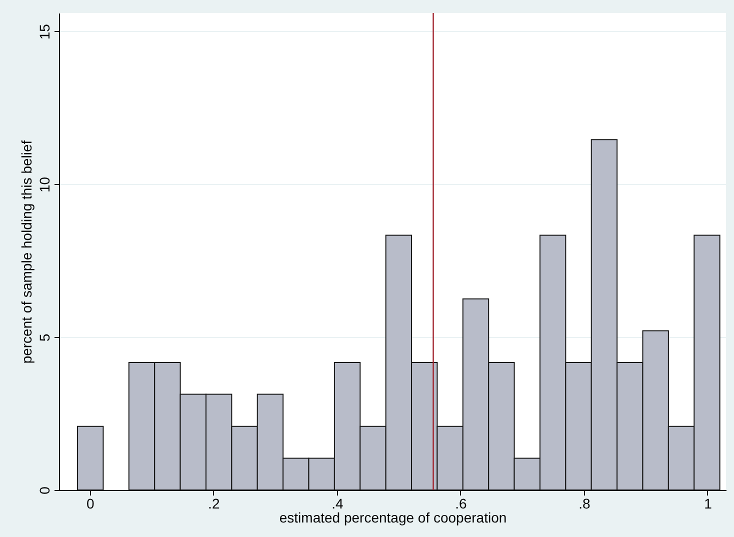 Image resolution: width=734 pixels, height=537 pixels. What do you see at coordinates (338, 504) in the screenshot?
I see `x-tick-label: .4` at bounding box center [338, 504].